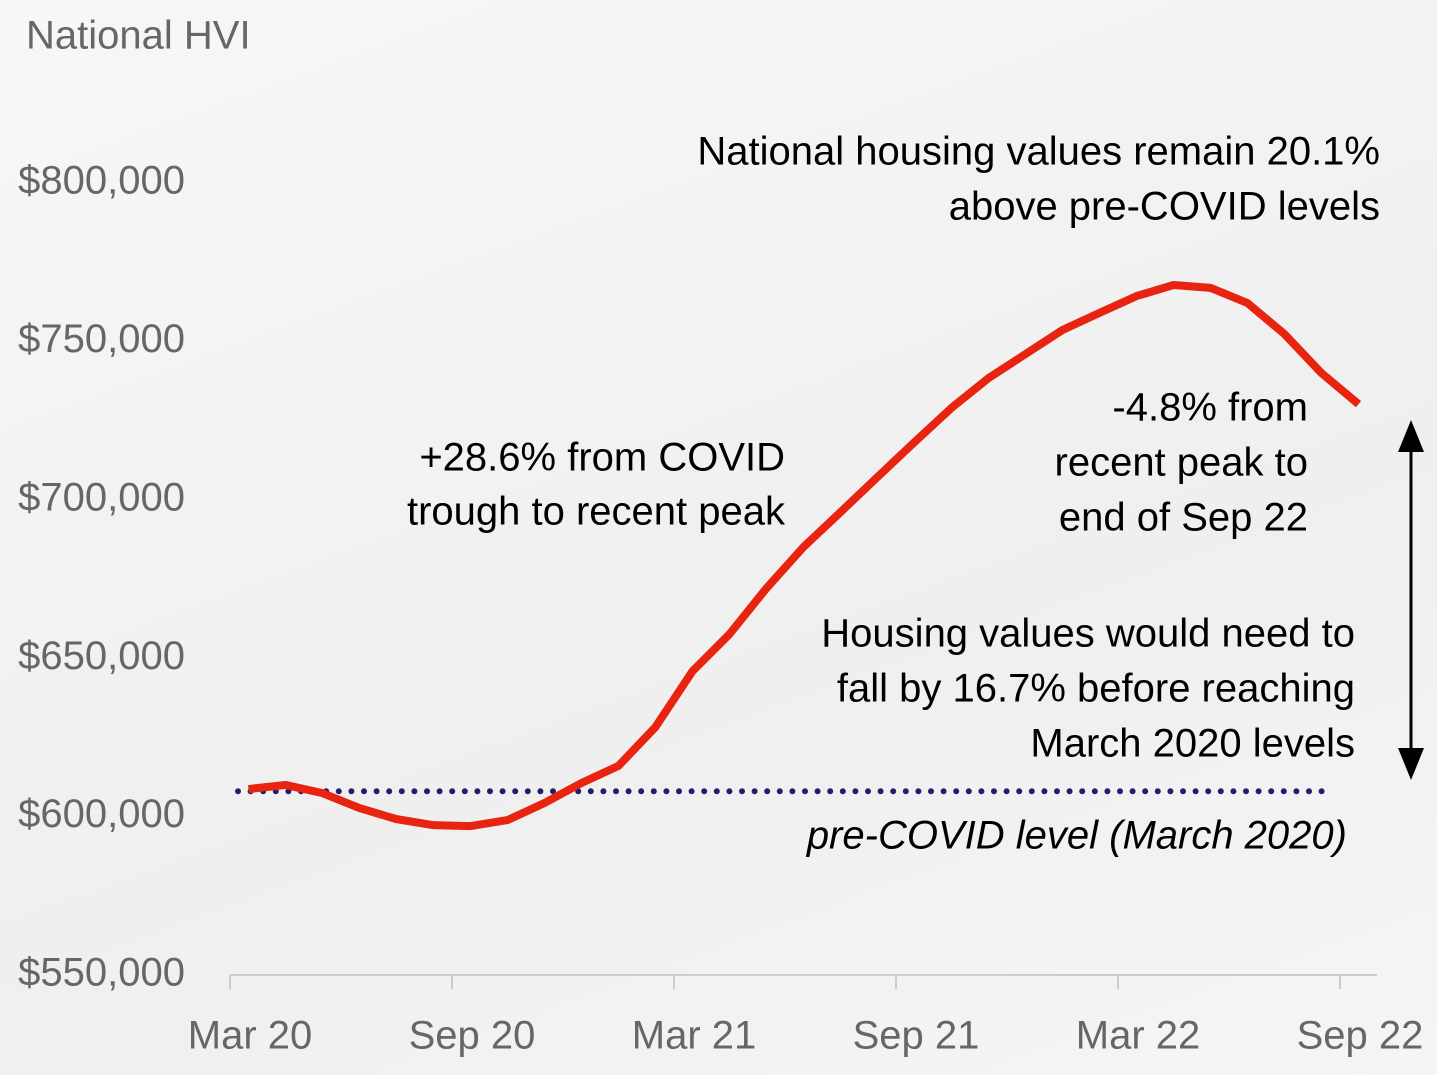  What do you see at coordinates (101, 339) in the screenshot?
I see `y-tick-label: $750,000` at bounding box center [101, 339].